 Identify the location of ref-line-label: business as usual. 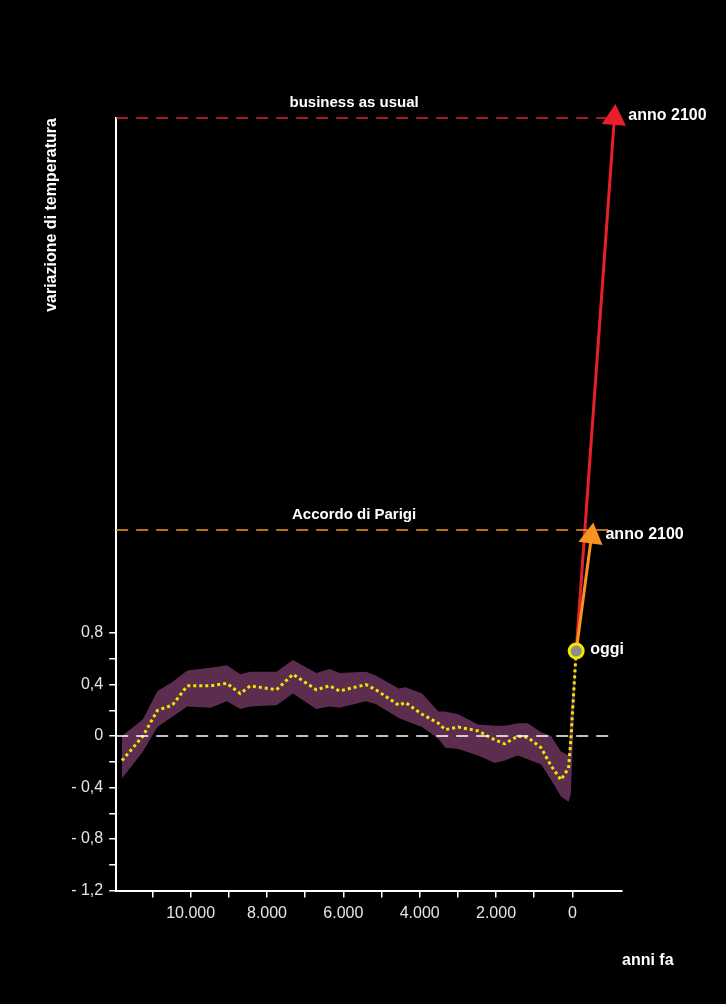
(354, 101).